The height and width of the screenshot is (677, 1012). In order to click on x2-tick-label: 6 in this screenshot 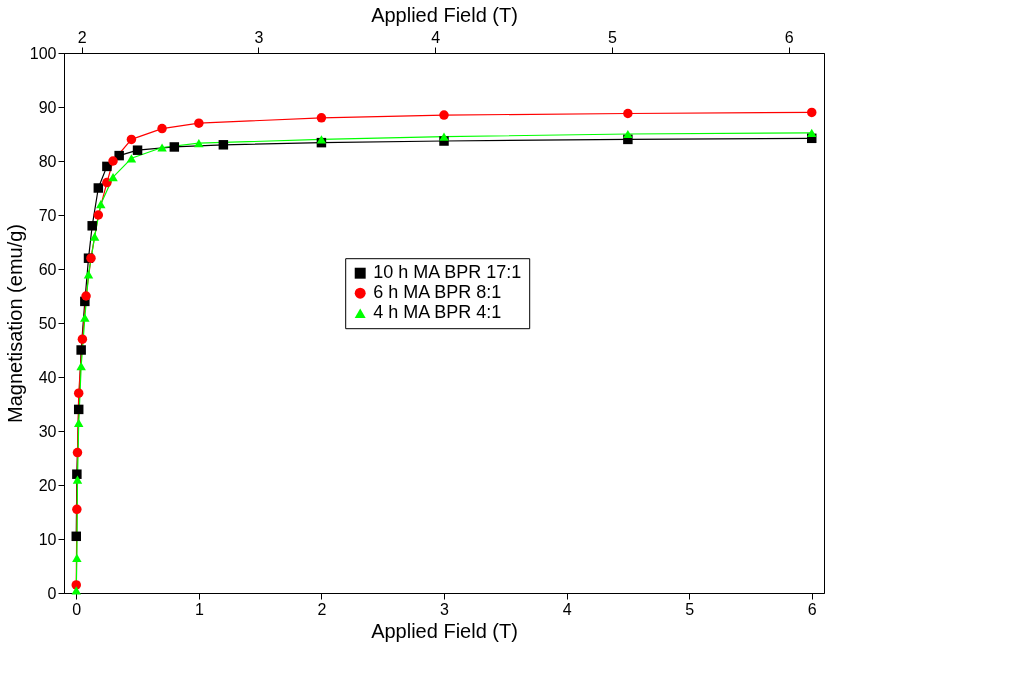, I will do `click(789, 37)`.